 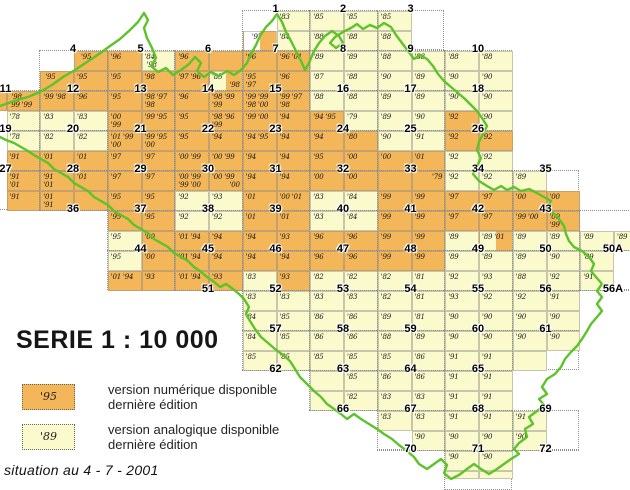 I want to click on sheet-number: 49, so click(x=478, y=248).